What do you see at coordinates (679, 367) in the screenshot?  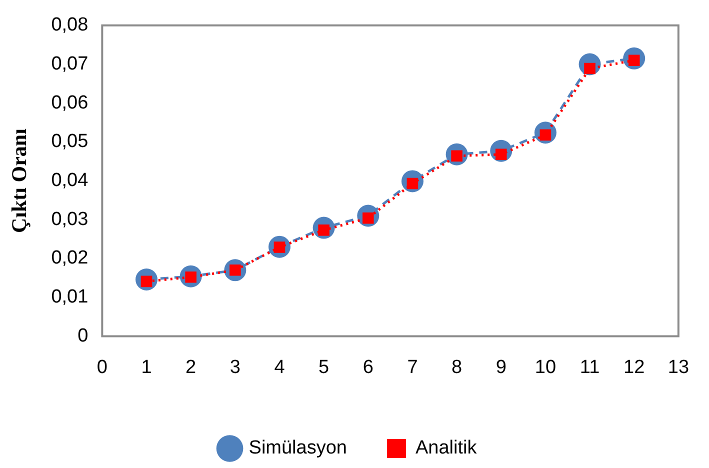 I see `x-tick-label: 13` at bounding box center [679, 367].